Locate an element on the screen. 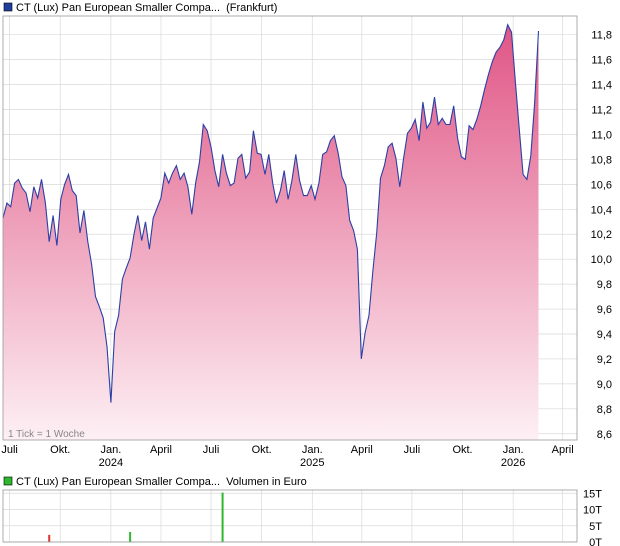  y-tick-label: 10,6 is located at coordinates (601, 185).